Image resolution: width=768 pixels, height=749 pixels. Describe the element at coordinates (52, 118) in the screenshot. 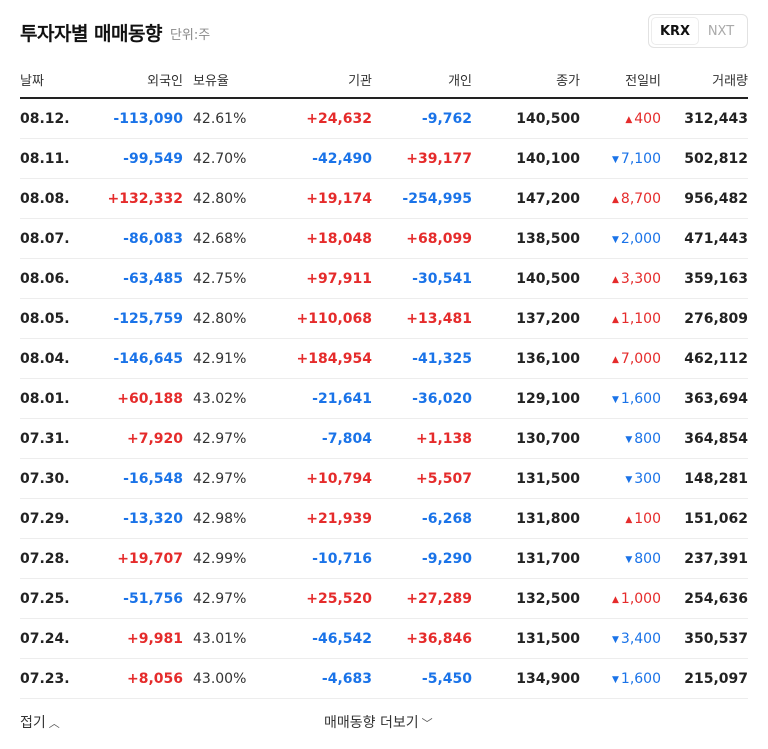

I see `cell-date: 08.12.` at that location.